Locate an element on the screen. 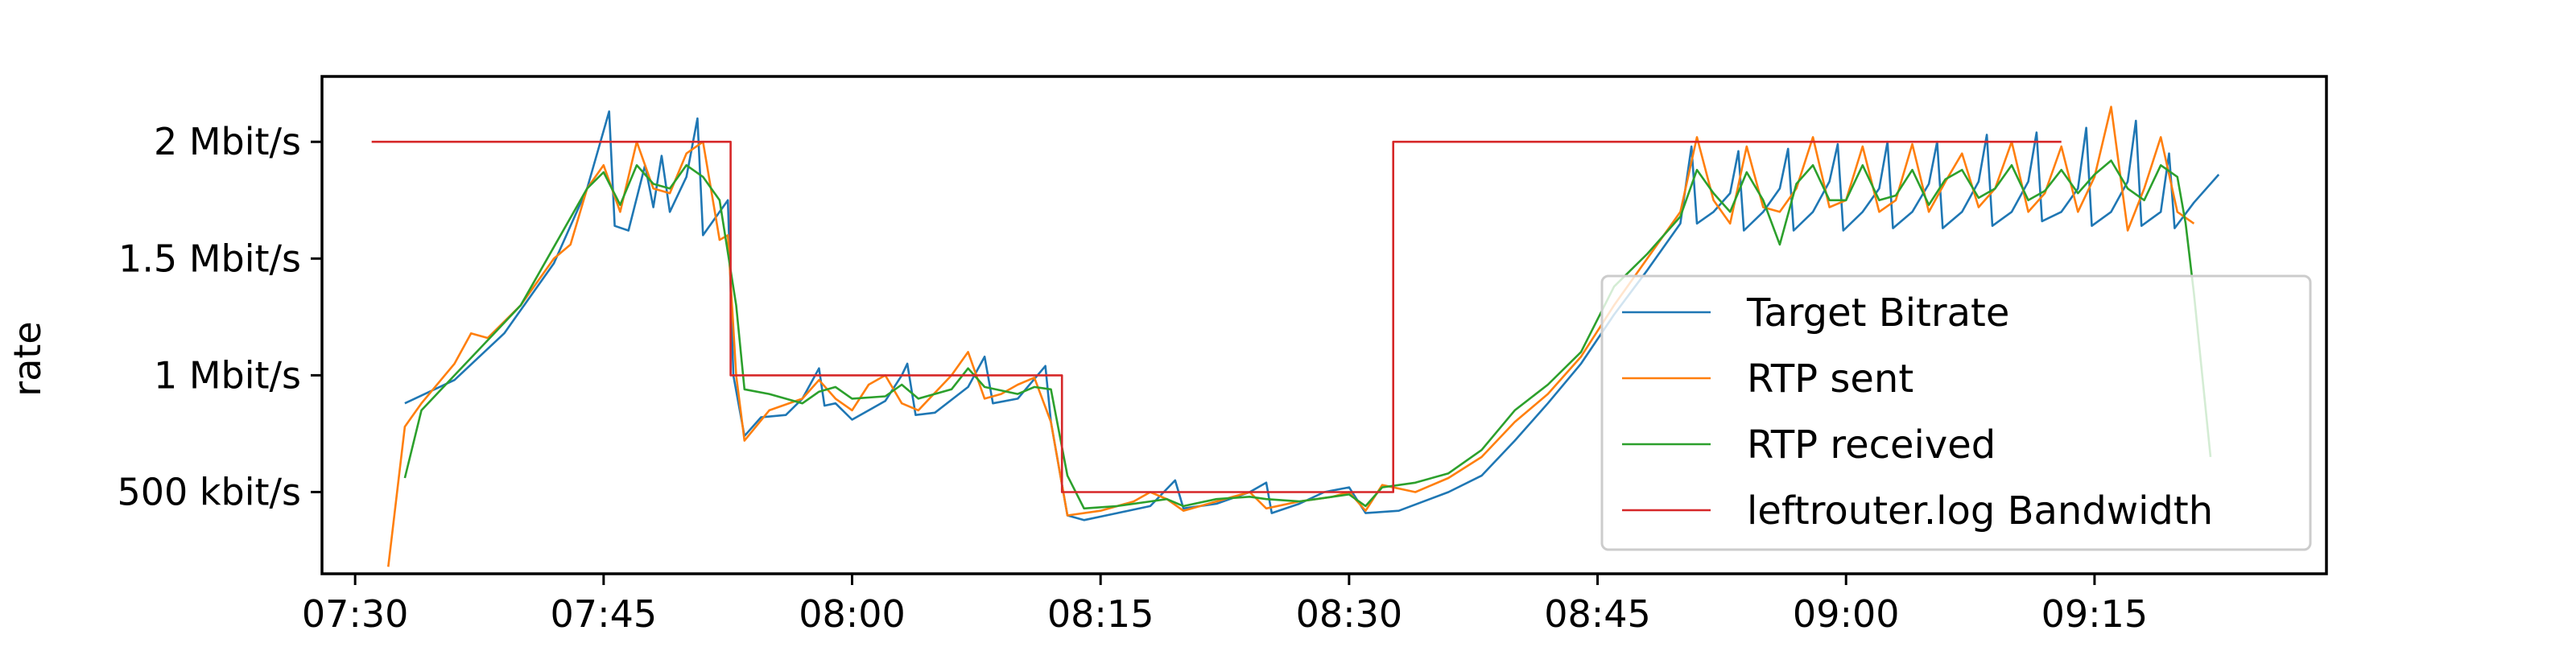  x-tick-label: 09:00 is located at coordinates (1847, 614).